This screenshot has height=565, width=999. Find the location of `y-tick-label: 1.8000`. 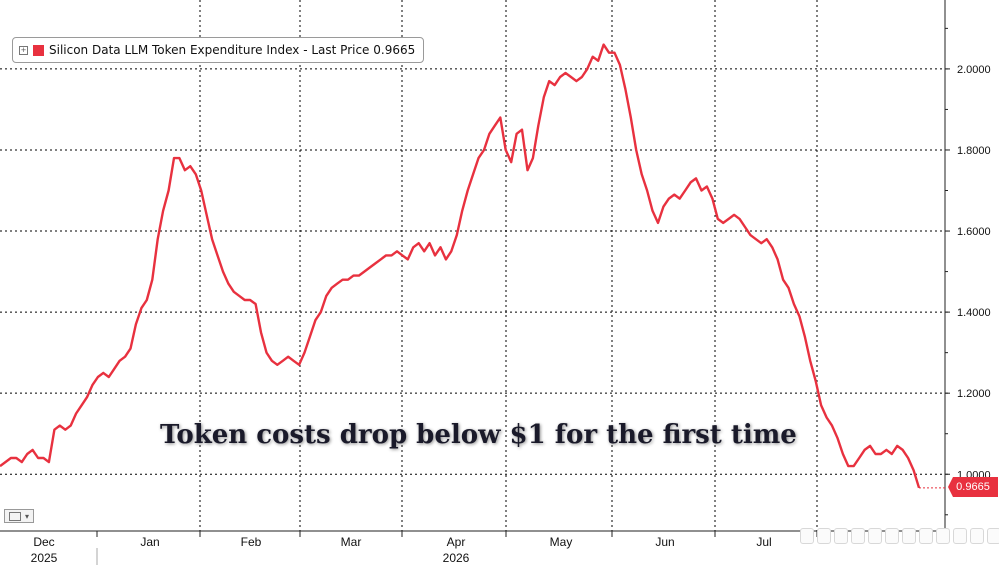

y-tick-label: 1.8000 is located at coordinates (974, 151).